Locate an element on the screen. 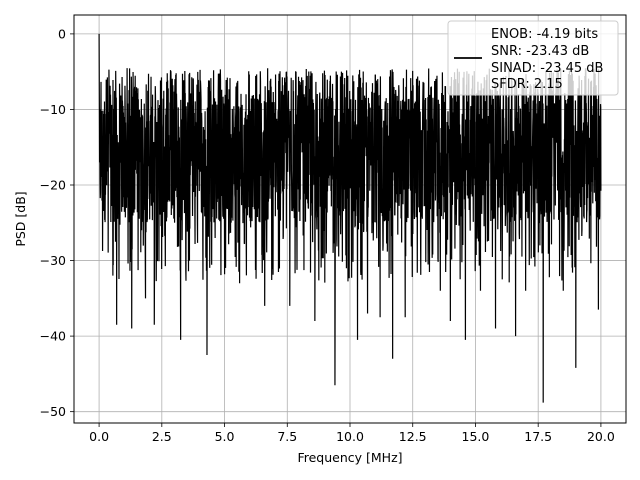 The height and width of the screenshot is (480, 640). y-tick-label: −50 is located at coordinates (53, 411).